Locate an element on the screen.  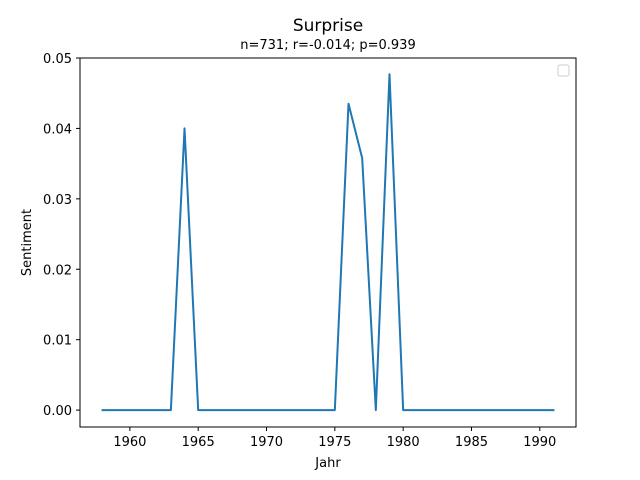
x-tick-label: 1960 is located at coordinates (129, 442).